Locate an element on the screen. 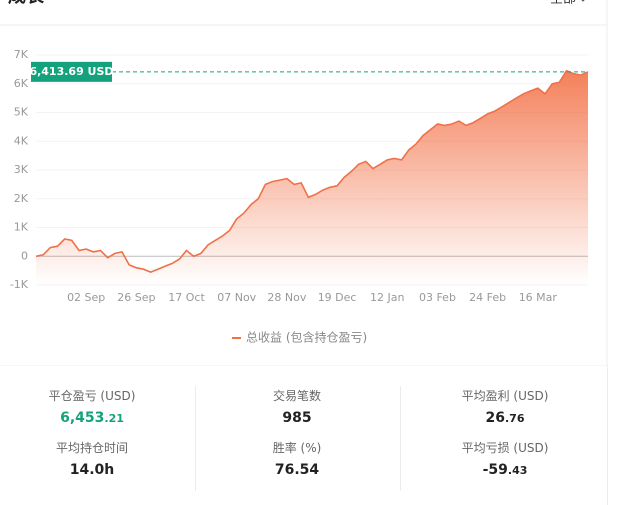  y-tick-label: 2K is located at coordinates (21, 198).